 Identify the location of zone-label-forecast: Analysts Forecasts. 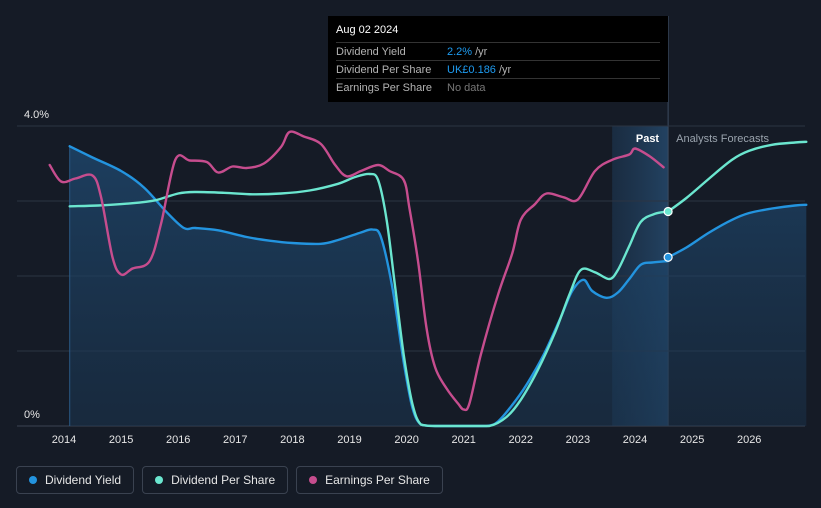
(722, 139).